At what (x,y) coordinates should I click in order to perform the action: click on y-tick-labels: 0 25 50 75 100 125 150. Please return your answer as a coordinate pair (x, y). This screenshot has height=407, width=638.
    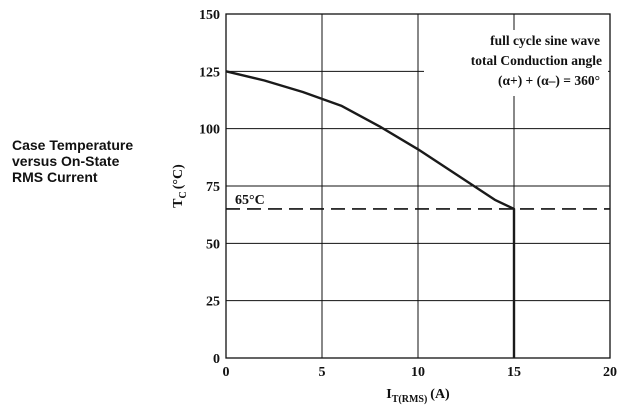
    Looking at the image, I should click on (209, 187).